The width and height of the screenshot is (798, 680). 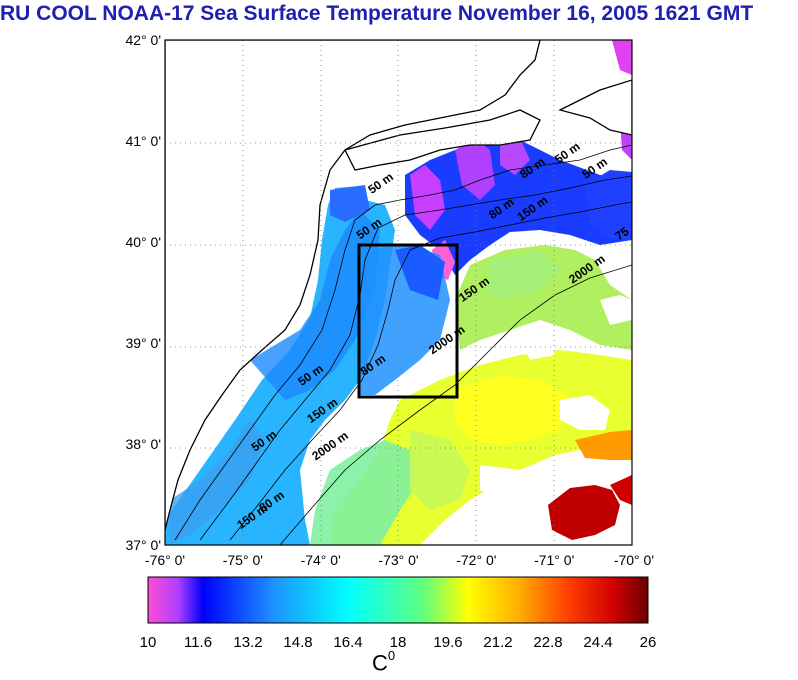 What do you see at coordinates (597, 642) in the screenshot?
I see `colorbar-tick-label: 24.4` at bounding box center [597, 642].